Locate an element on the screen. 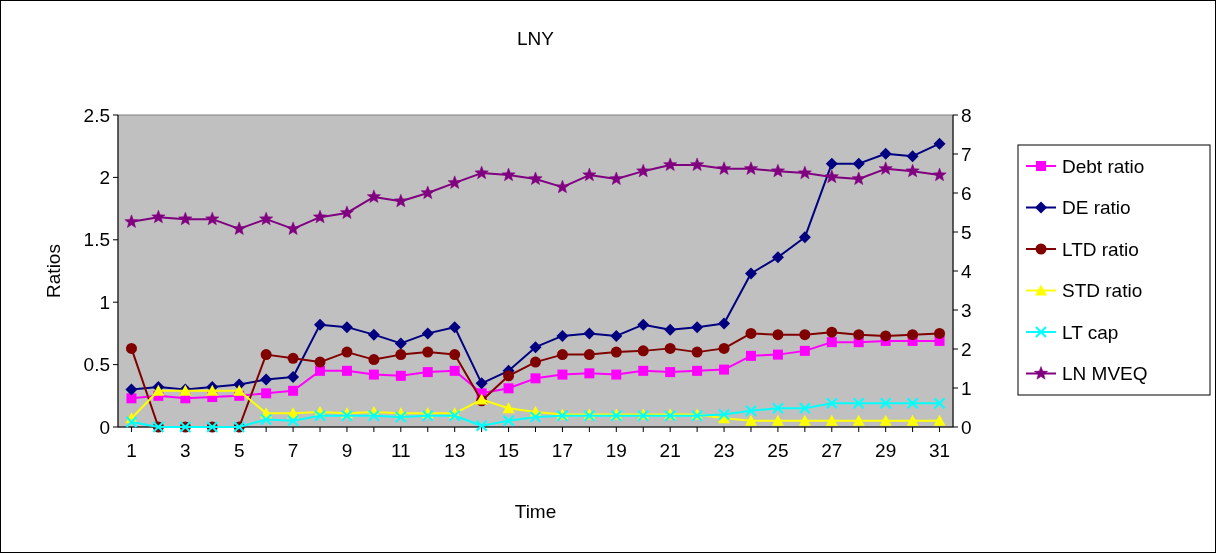 Image resolution: width=1217 pixels, height=554 pixels. chart-title: LNY is located at coordinates (536, 38).